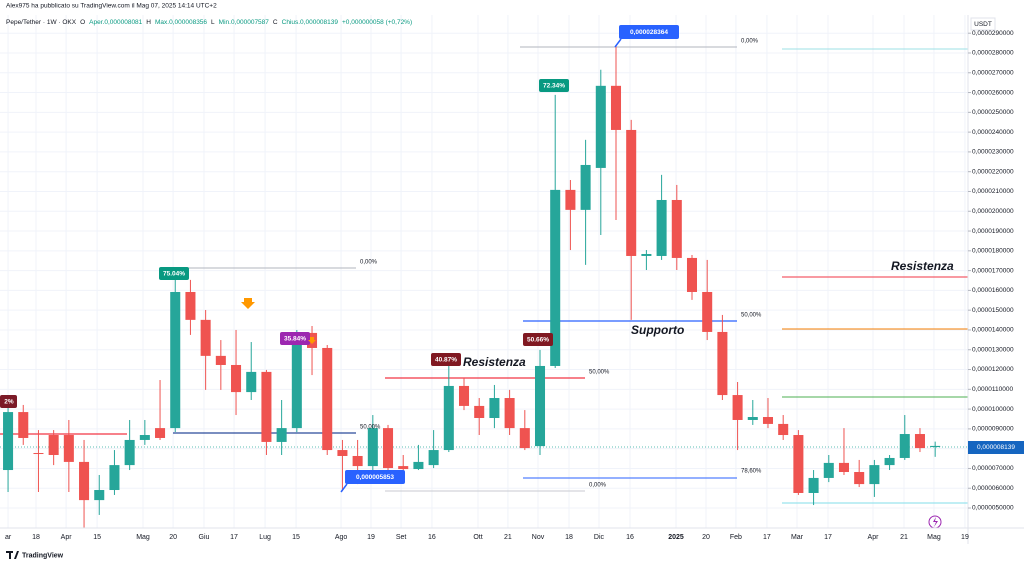  I want to click on x-tick-label: Mar, so click(797, 537).